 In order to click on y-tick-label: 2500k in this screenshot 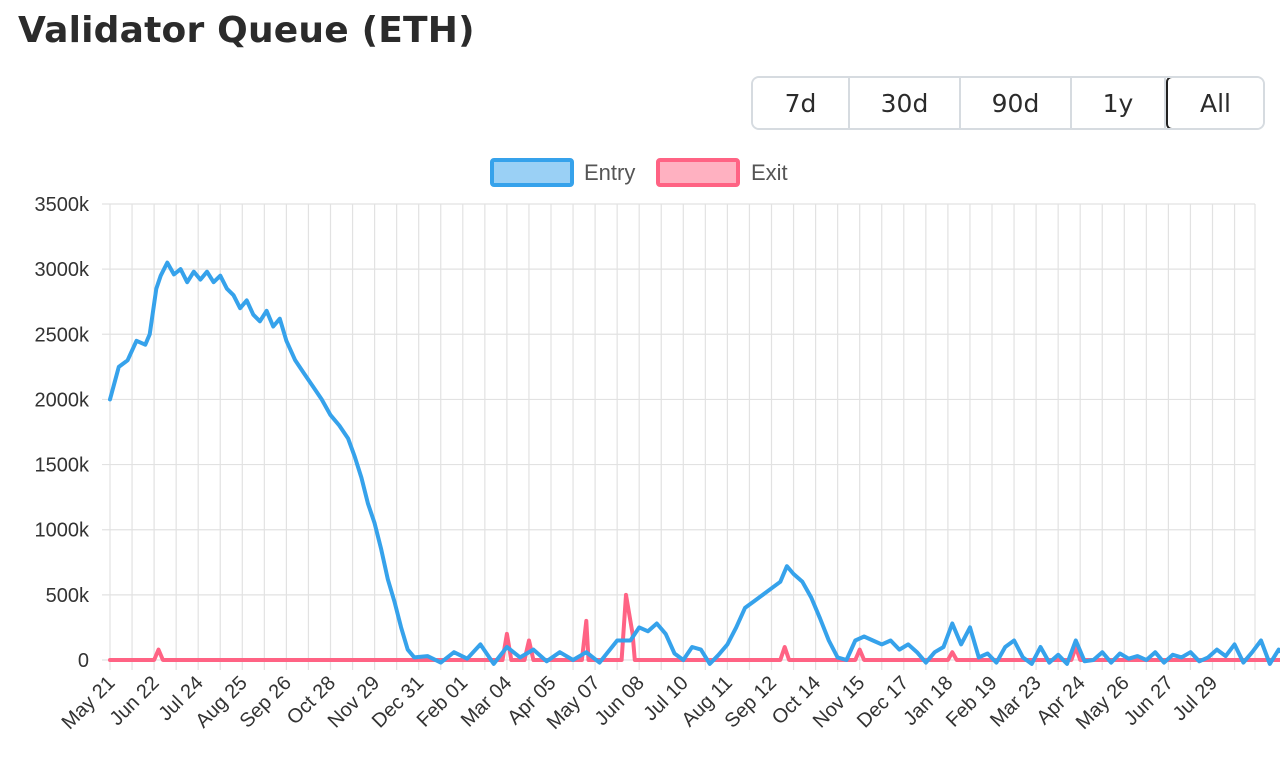, I will do `click(62, 335)`.